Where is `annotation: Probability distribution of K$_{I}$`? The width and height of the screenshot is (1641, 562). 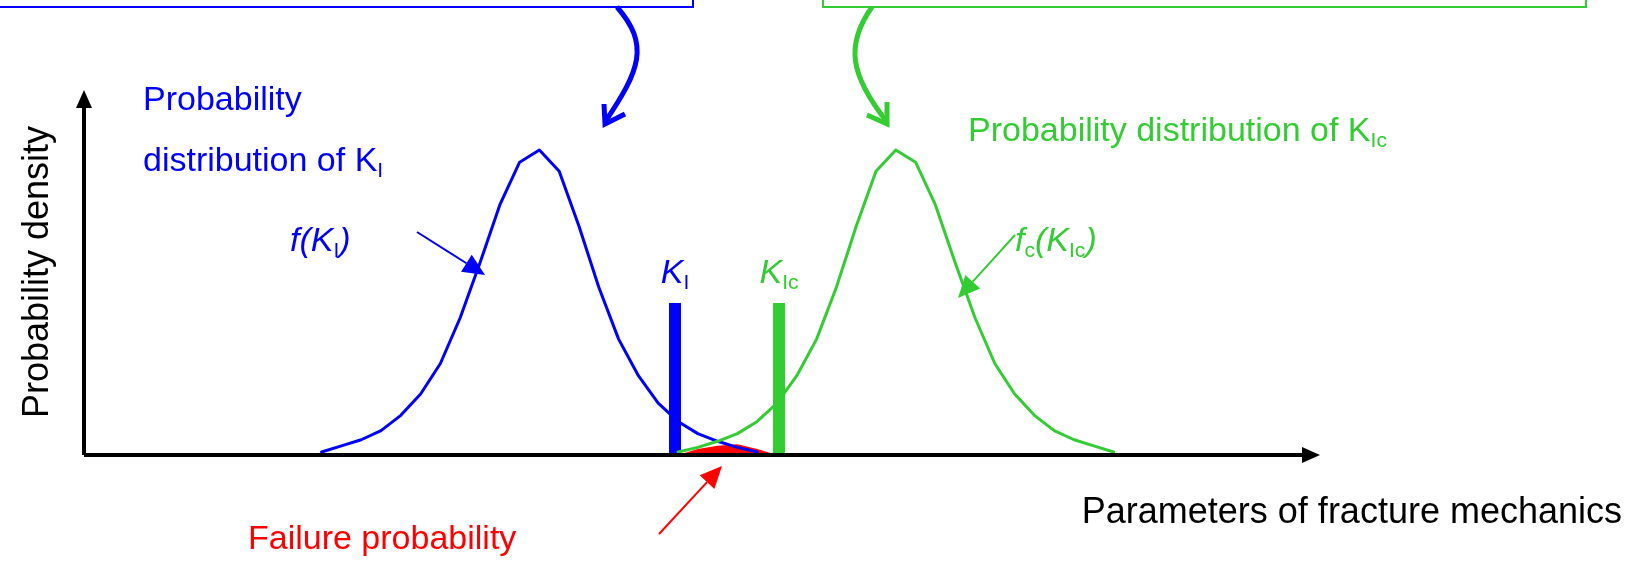
annotation: Probability distribution of K$_{I}$ is located at coordinates (263, 130).